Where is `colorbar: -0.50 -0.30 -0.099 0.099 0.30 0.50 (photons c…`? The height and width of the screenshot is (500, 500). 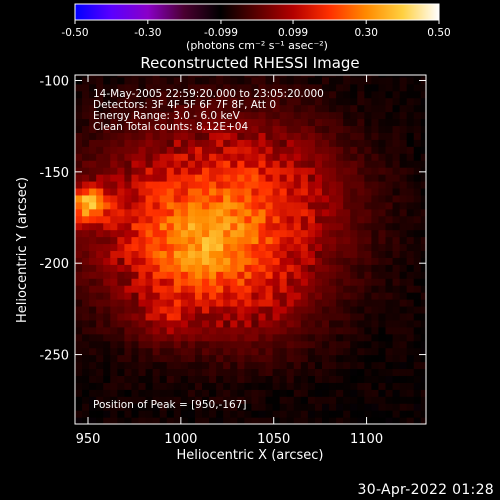 colorbar: -0.50 -0.30 -0.099 0.099 0.30 0.50 (photons c… is located at coordinates (256, 27).